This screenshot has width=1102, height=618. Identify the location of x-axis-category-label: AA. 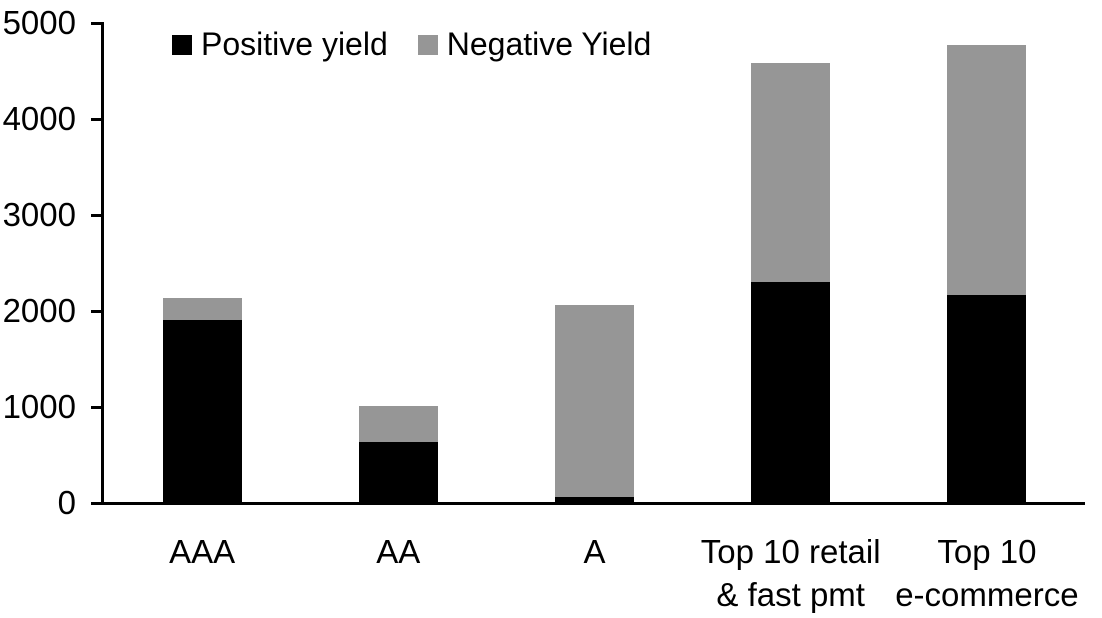
(398, 551).